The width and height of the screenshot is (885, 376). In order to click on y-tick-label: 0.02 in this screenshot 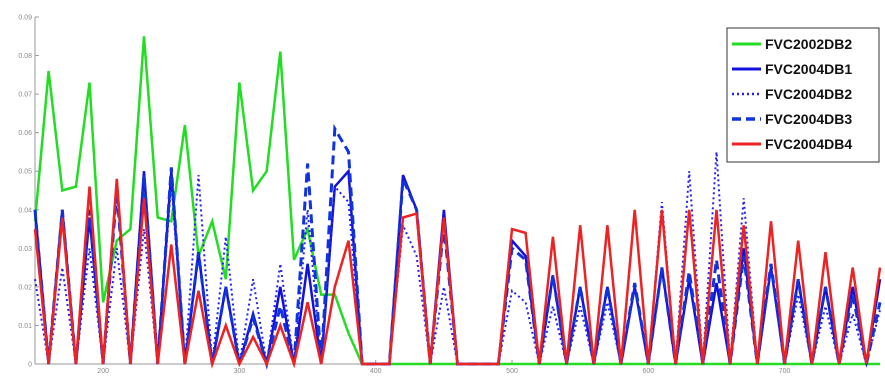, I will do `click(25, 287)`.